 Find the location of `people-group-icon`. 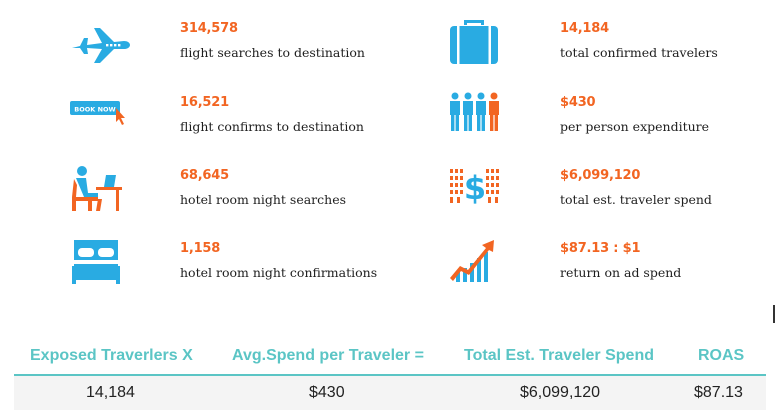

people-group-icon is located at coordinates (480, 120).